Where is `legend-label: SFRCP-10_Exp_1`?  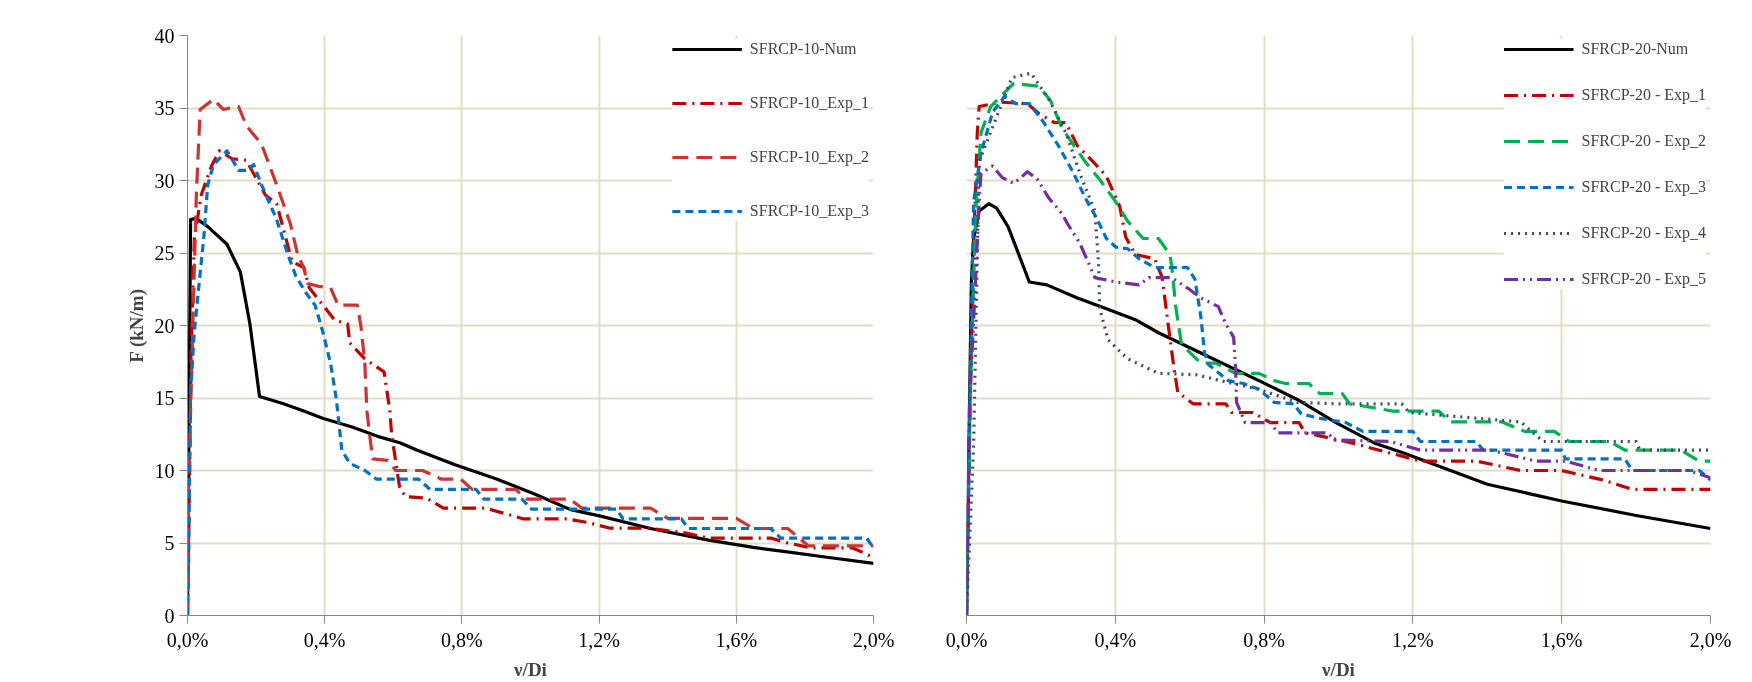 legend-label: SFRCP-10_Exp_1 is located at coordinates (809, 103).